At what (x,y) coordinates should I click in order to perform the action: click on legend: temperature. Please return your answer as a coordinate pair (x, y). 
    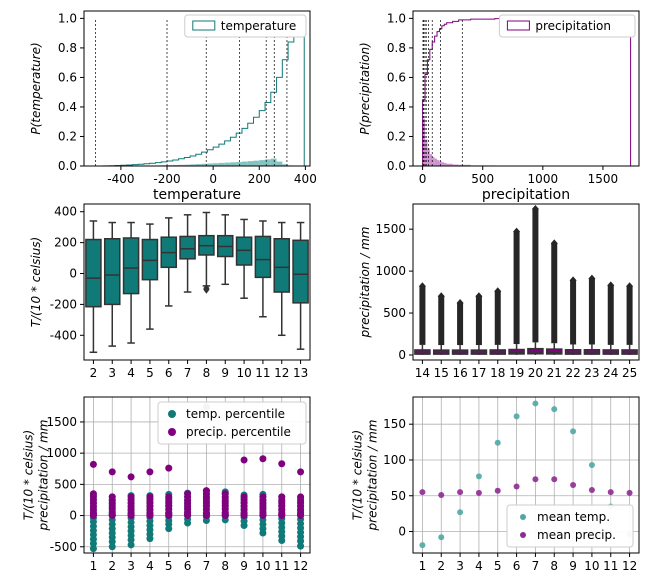
    Looking at the image, I should click on (245, 26).